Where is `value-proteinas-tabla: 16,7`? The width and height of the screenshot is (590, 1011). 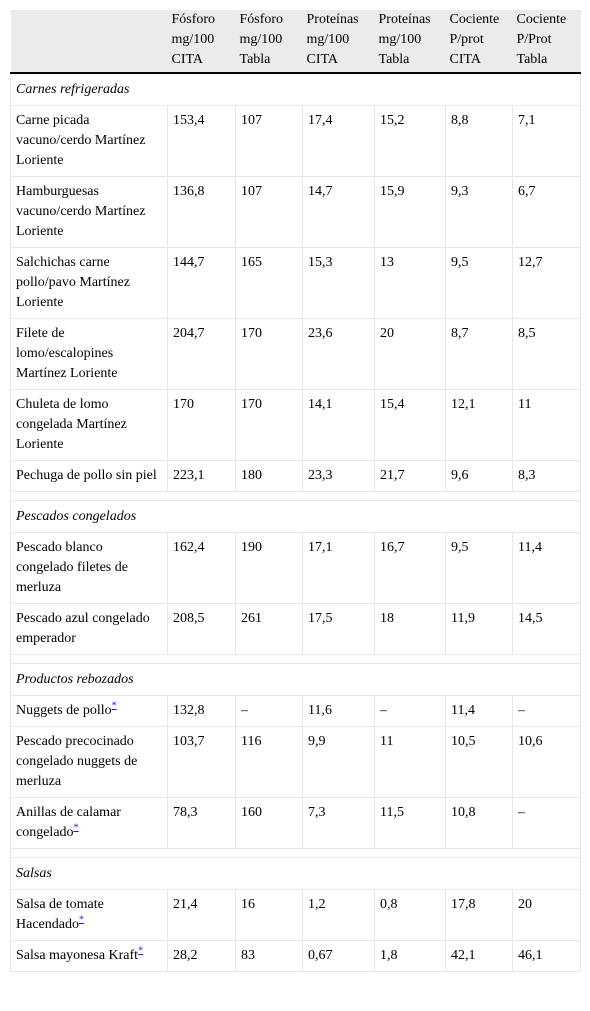
value-proteinas-tabla: 16,7 is located at coordinates (410, 568).